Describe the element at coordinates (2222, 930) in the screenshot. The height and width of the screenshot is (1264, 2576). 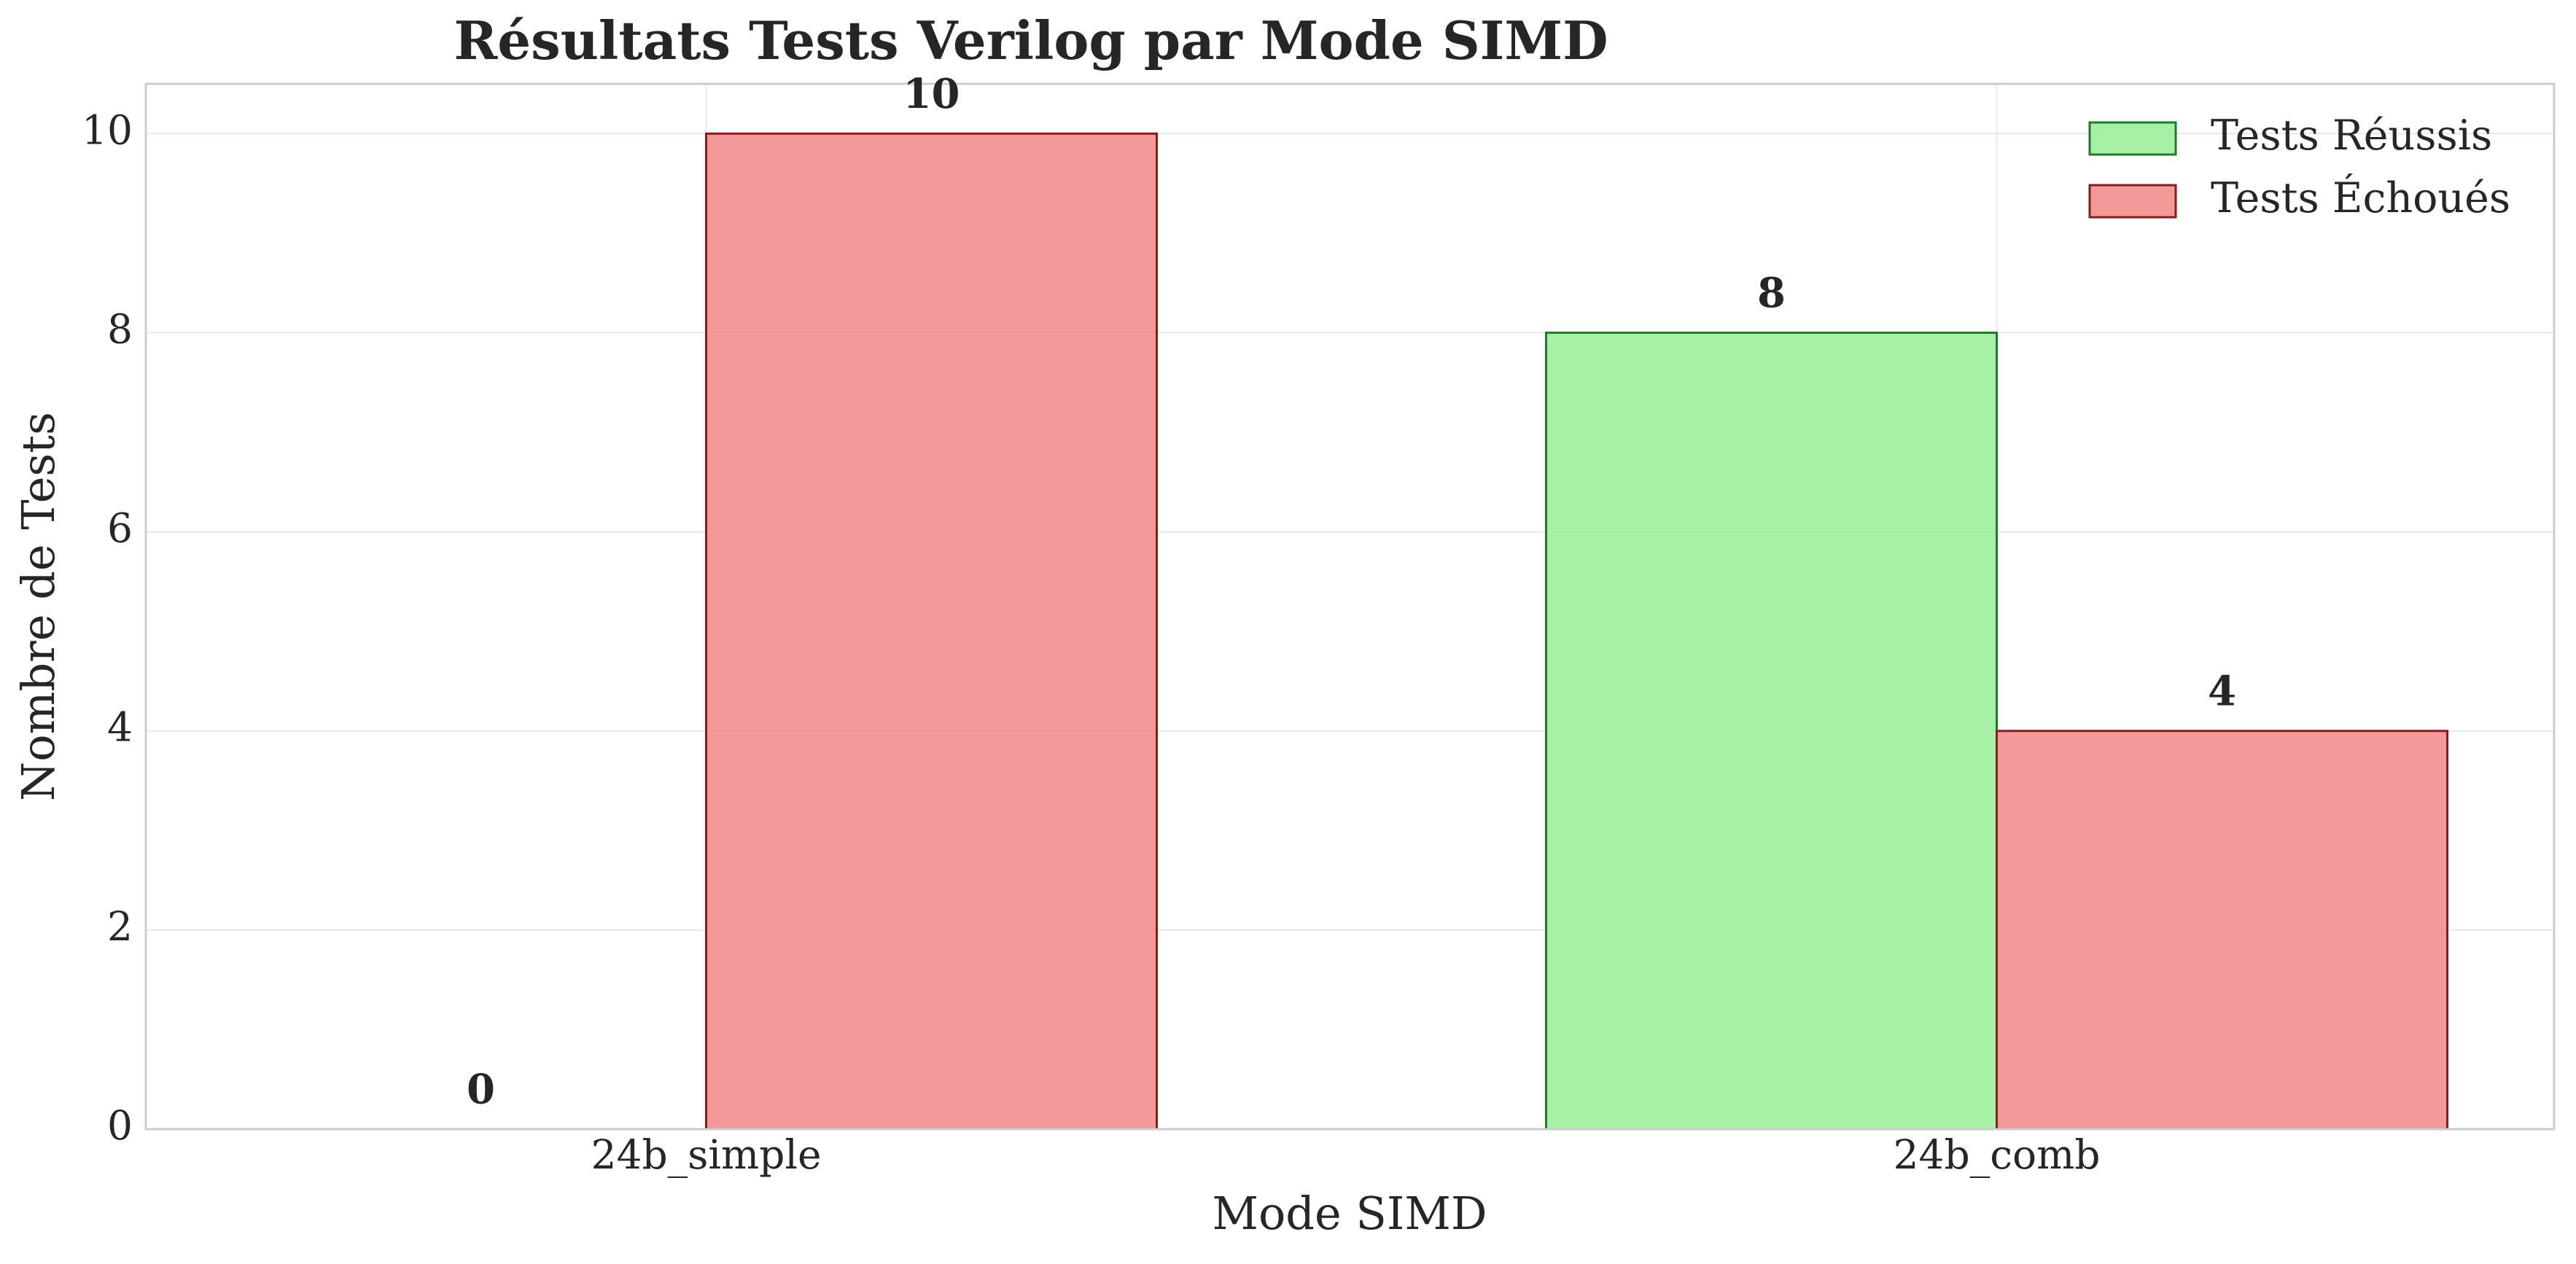
I see `bar-failed-24b-comb` at that location.